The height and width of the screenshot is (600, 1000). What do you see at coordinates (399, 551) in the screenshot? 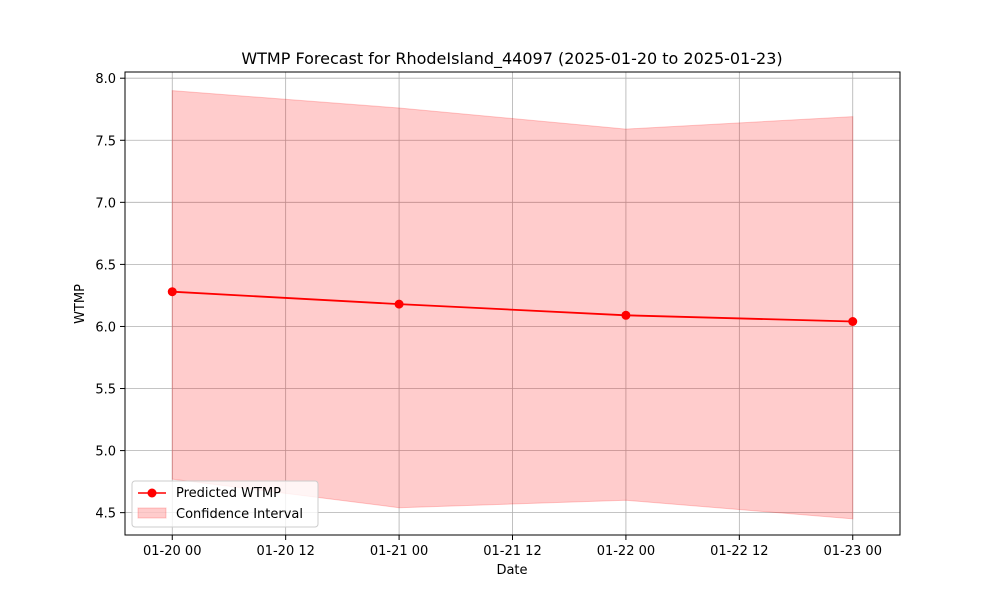
I see `x-tick-label: 01-21 00` at bounding box center [399, 551].